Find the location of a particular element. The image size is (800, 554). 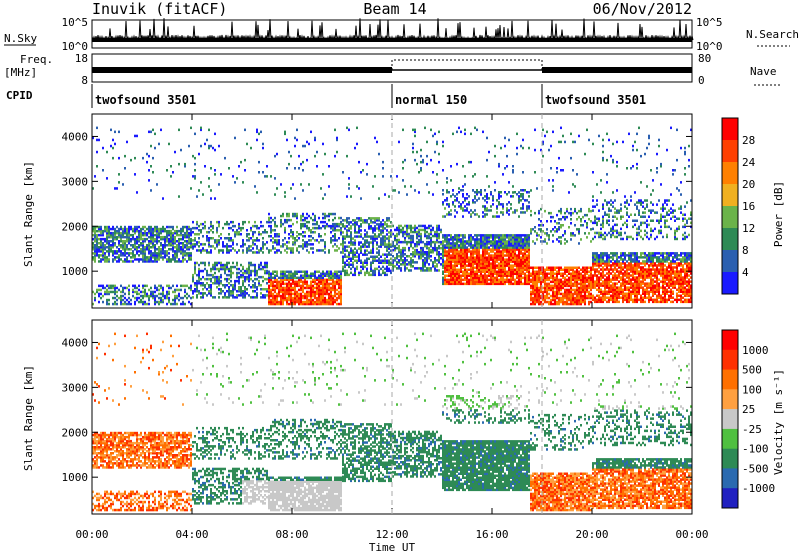

cpid-segment-label: twofsound 3501 is located at coordinates (595, 100).